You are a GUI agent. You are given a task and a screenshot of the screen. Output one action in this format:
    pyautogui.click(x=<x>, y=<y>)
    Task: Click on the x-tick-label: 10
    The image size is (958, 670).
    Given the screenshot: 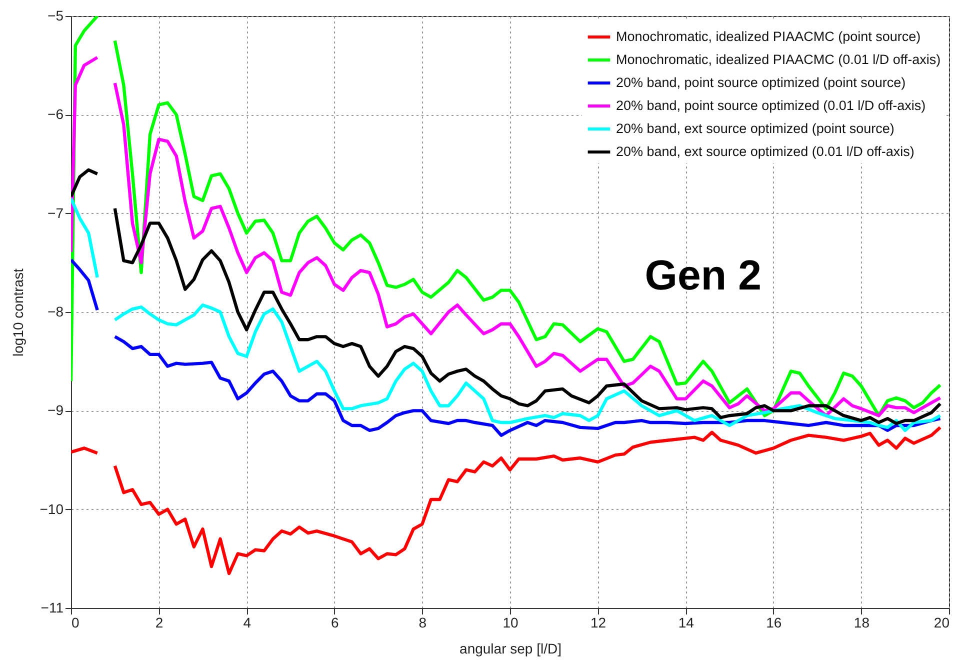 What is the action you would take?
    pyautogui.click(x=510, y=622)
    